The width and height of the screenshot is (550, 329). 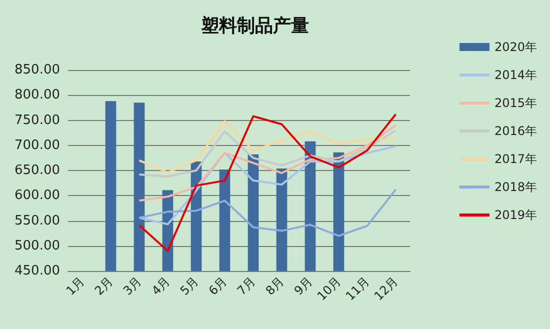 I want to click on legend-label: 2016年, so click(x=516, y=131).